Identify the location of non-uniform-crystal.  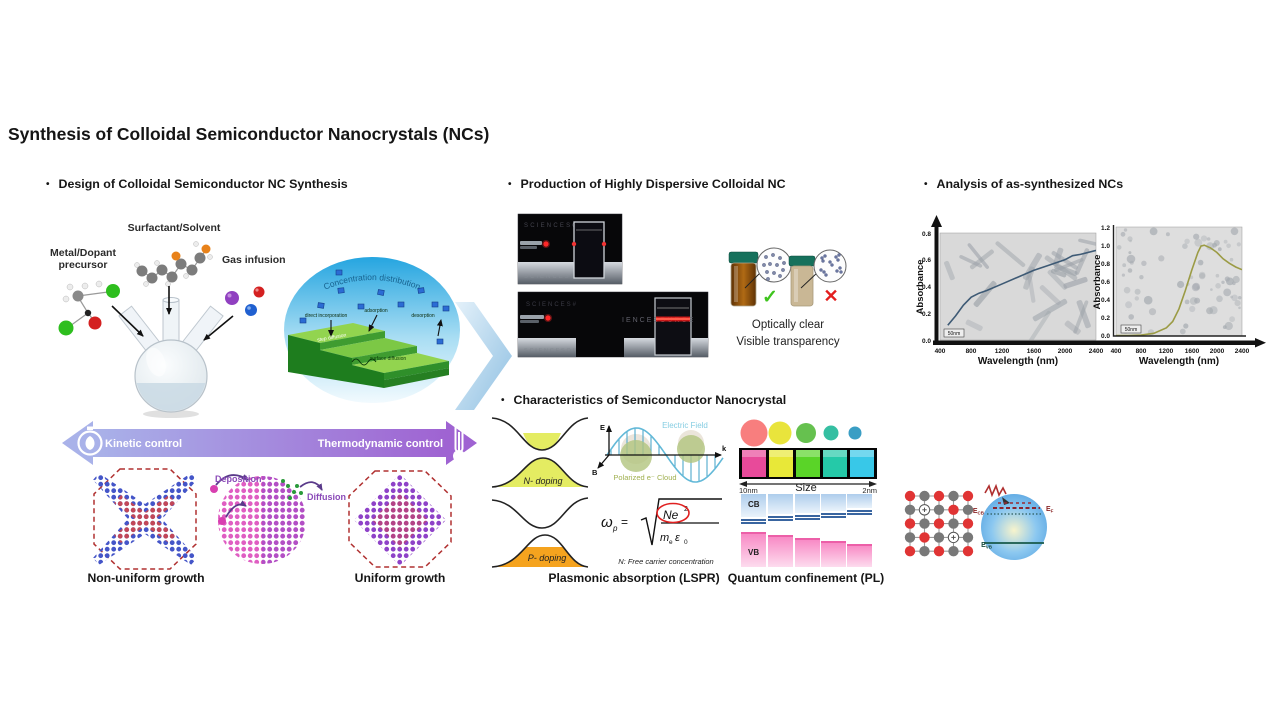
(145, 519).